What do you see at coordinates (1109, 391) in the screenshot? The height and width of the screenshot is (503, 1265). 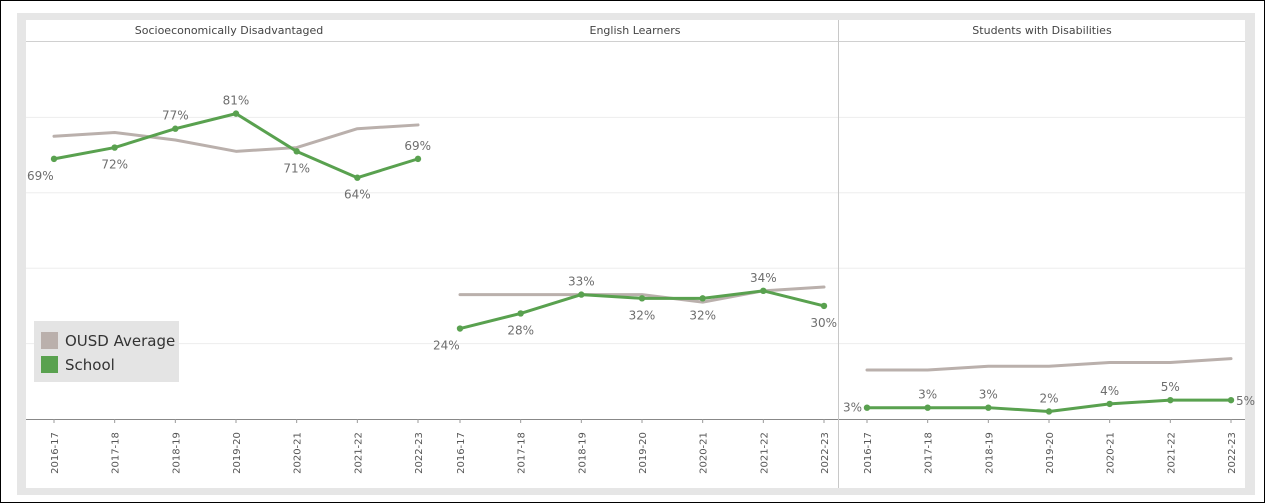 I see `data-label: 4%` at bounding box center [1109, 391].